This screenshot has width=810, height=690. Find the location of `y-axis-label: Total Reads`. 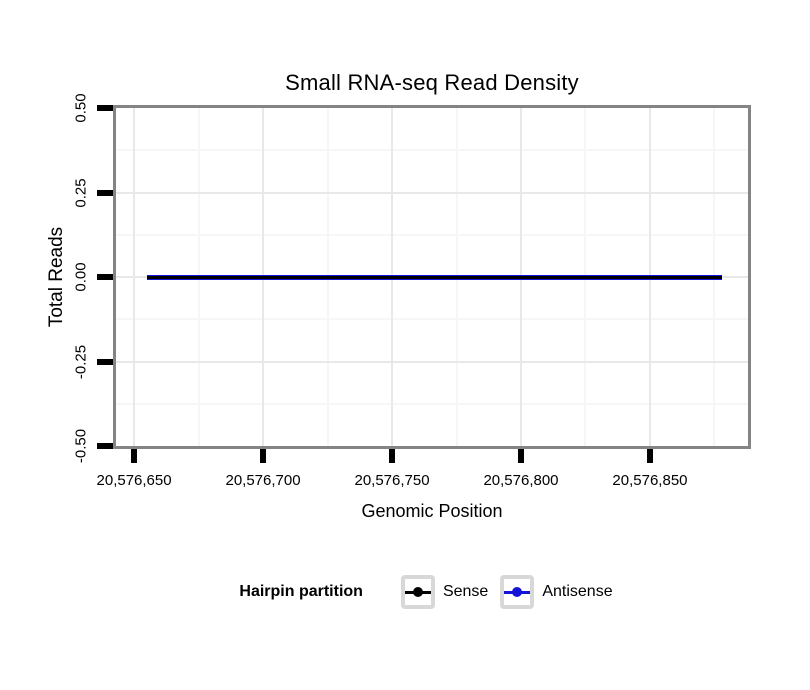

y-axis-label: Total Reads is located at coordinates (56, 277).